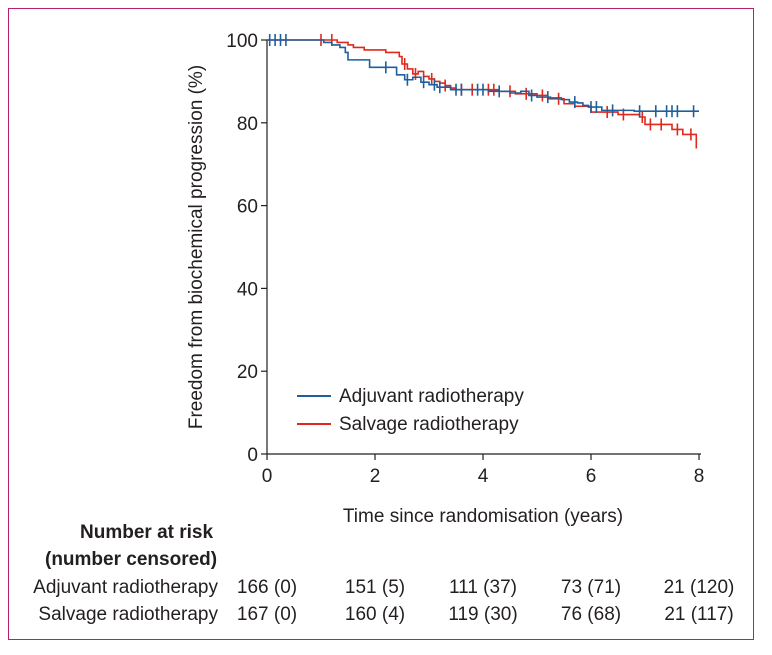 This screenshot has height=655, width=772. I want to click on x-tick-label: 4, so click(483, 476).